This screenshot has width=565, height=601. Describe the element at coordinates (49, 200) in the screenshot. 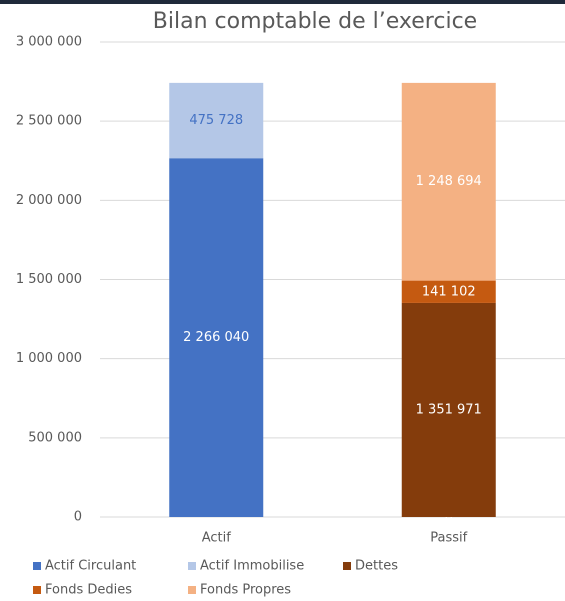

I see `y-tick-label: 2 000 000` at that location.